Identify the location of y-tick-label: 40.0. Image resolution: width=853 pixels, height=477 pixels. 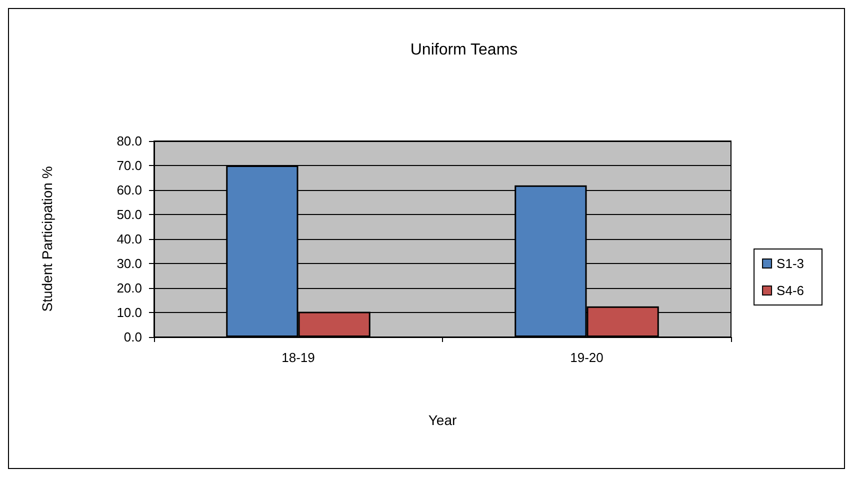
(129, 239).